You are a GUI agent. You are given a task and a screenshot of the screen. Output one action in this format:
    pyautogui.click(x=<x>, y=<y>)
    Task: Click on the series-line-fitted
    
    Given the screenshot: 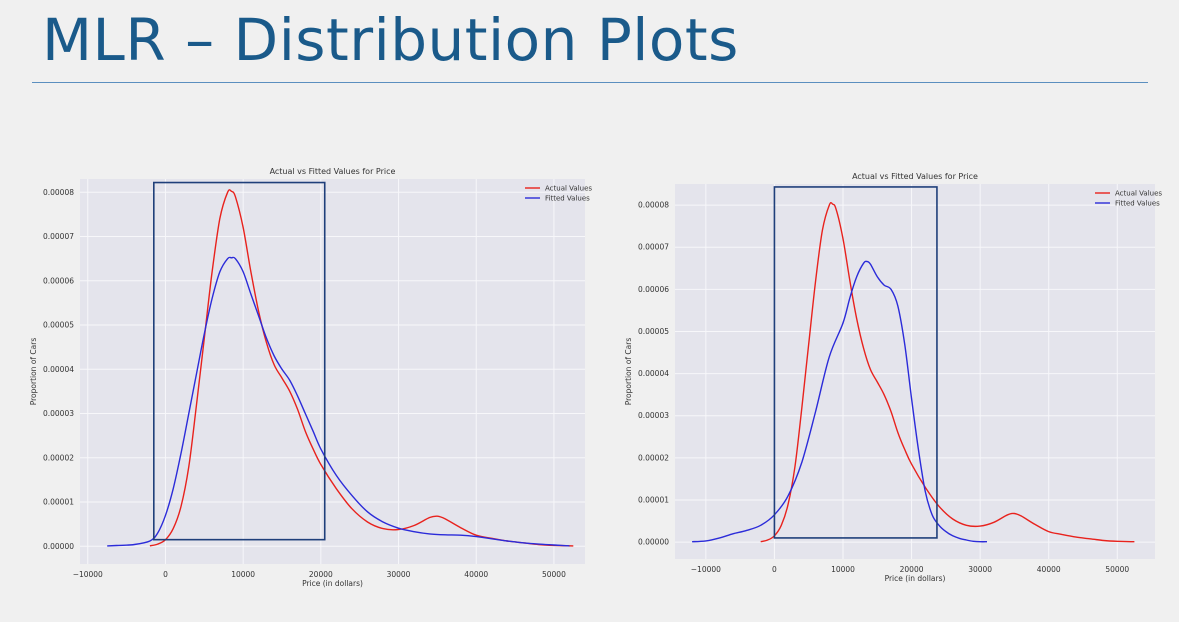 What is the action you would take?
    pyautogui.click(x=840, y=401)
    